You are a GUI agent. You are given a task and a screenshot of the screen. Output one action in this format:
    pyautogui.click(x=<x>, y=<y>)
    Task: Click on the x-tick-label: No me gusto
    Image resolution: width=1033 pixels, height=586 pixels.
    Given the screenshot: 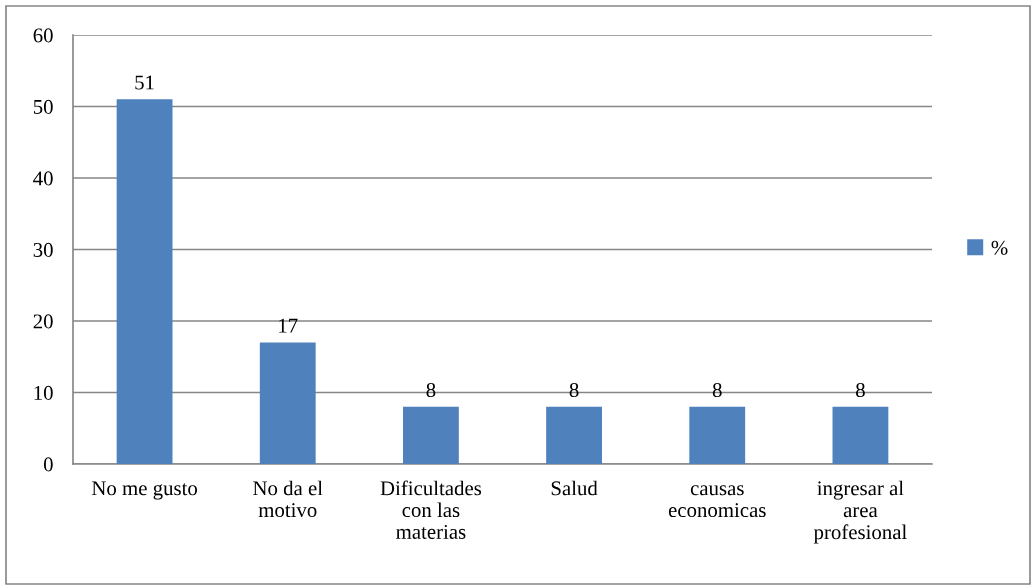 What is the action you would take?
    pyautogui.click(x=144, y=490)
    